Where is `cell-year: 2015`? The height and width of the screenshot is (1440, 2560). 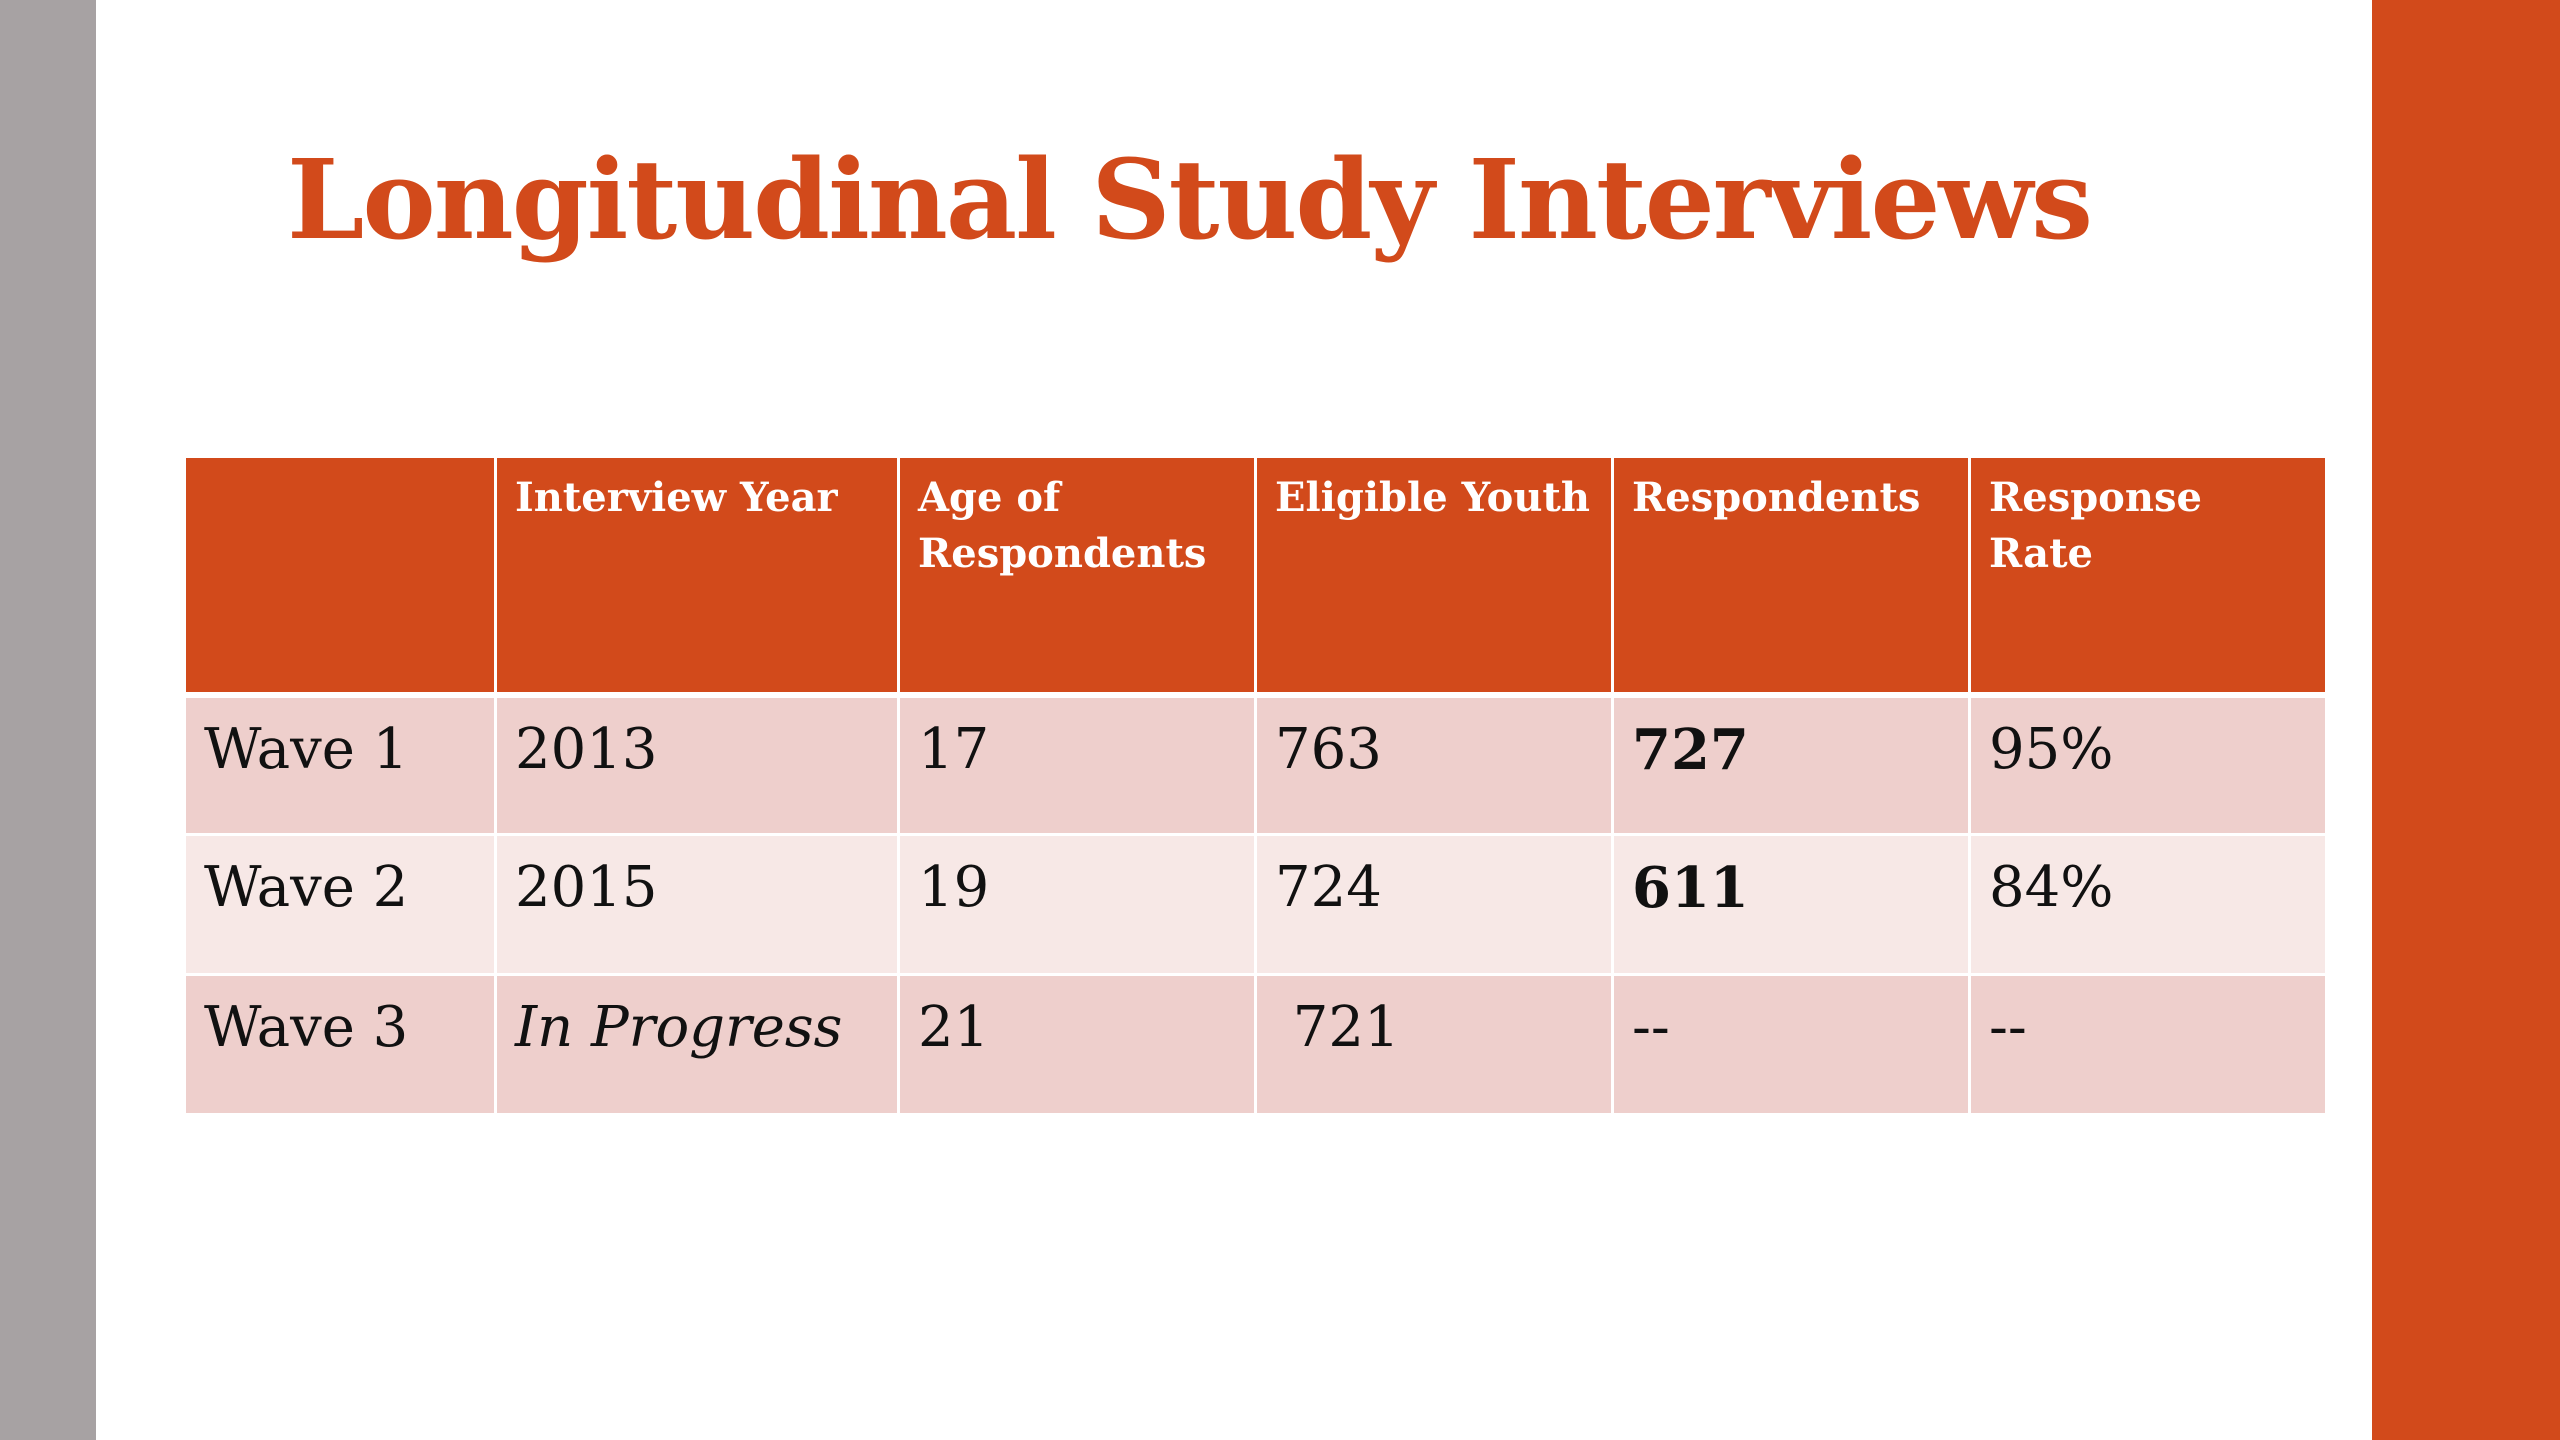 cell-year: 2015 is located at coordinates (697, 904).